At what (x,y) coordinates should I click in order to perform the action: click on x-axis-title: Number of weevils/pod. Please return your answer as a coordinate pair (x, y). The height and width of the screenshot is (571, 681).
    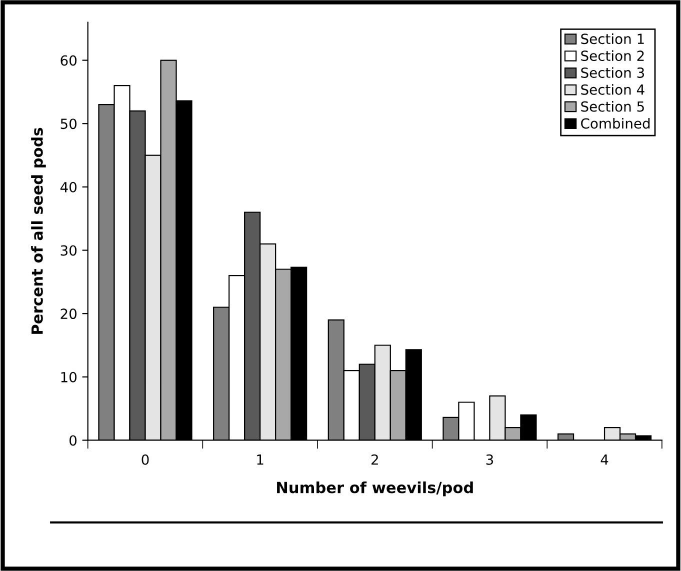
    Looking at the image, I should click on (375, 488).